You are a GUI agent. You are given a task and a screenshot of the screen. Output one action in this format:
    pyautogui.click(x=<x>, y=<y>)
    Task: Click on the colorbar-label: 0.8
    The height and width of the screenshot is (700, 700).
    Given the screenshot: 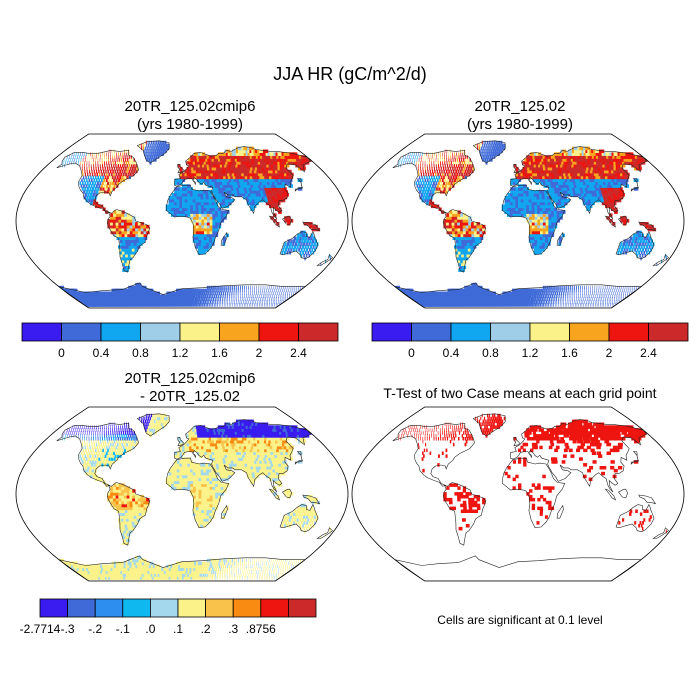 What is the action you would take?
    pyautogui.click(x=490, y=353)
    